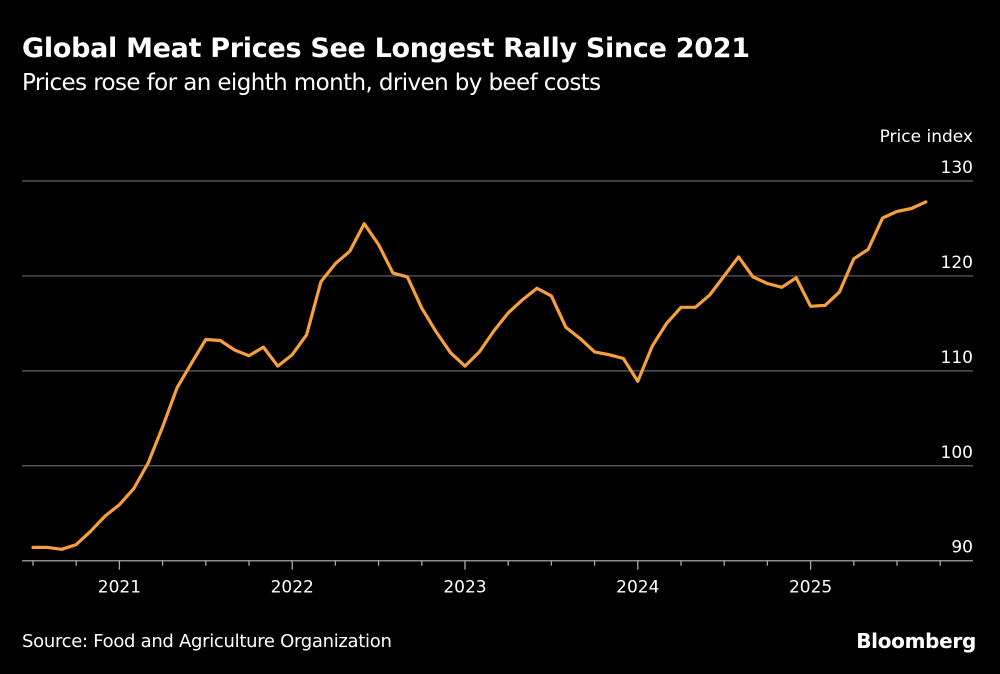 Image resolution: width=1000 pixels, height=674 pixels. What do you see at coordinates (119, 588) in the screenshot?
I see `x-tick-label: 2021` at bounding box center [119, 588].